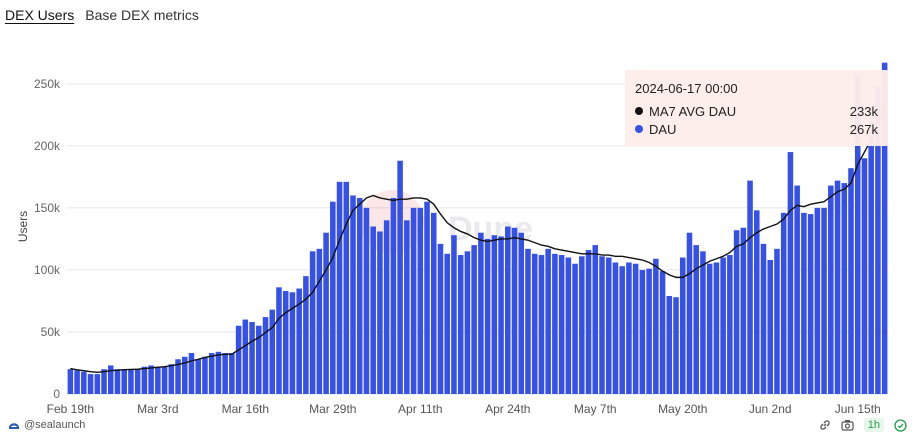 This screenshot has height=444, width=913. What do you see at coordinates (639, 111) in the screenshot?
I see `ma7-legend-dot` at bounding box center [639, 111].